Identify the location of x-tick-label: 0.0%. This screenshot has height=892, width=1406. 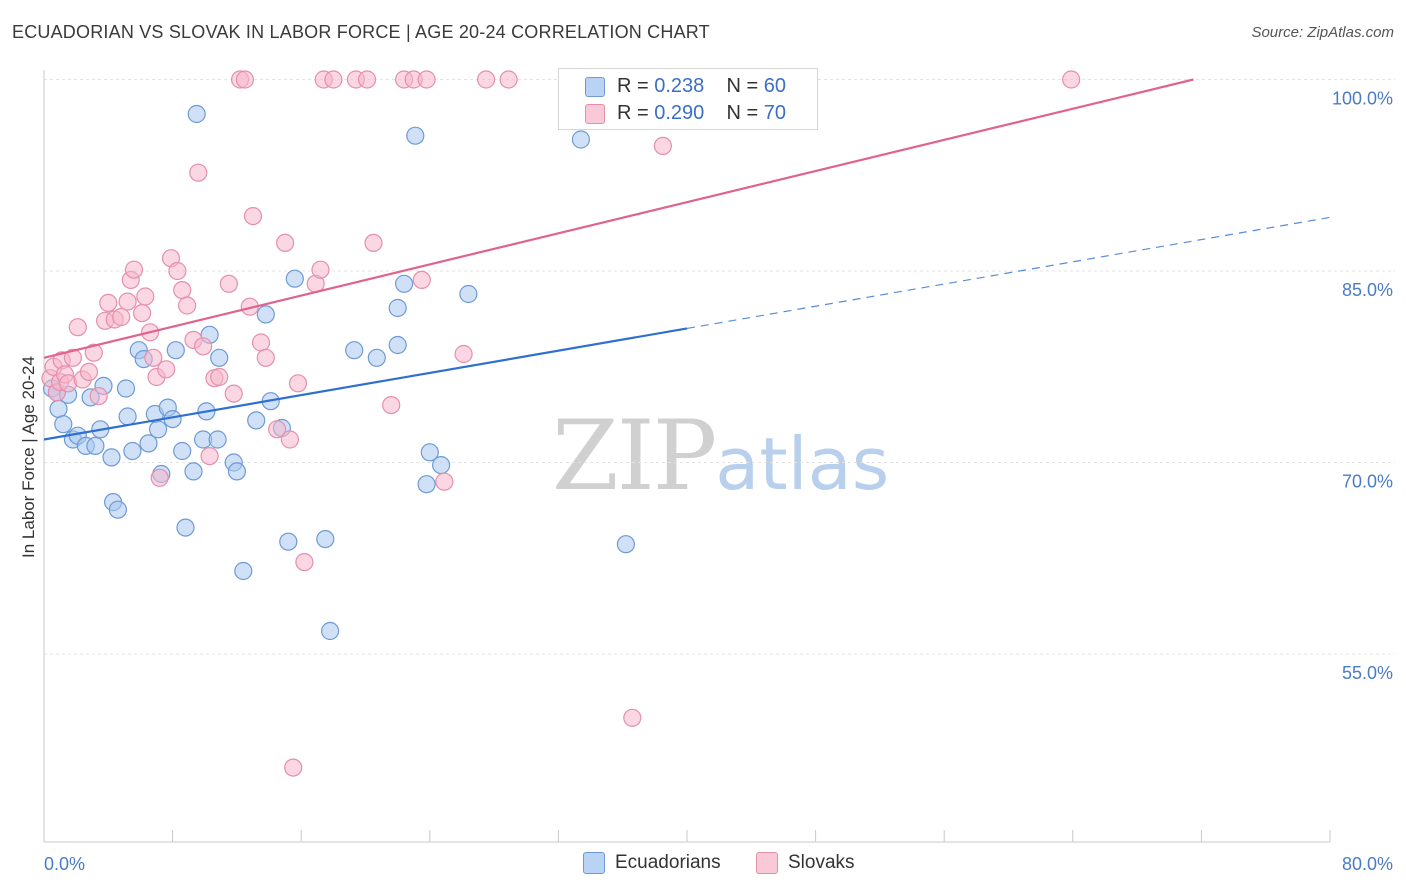
(64, 864).